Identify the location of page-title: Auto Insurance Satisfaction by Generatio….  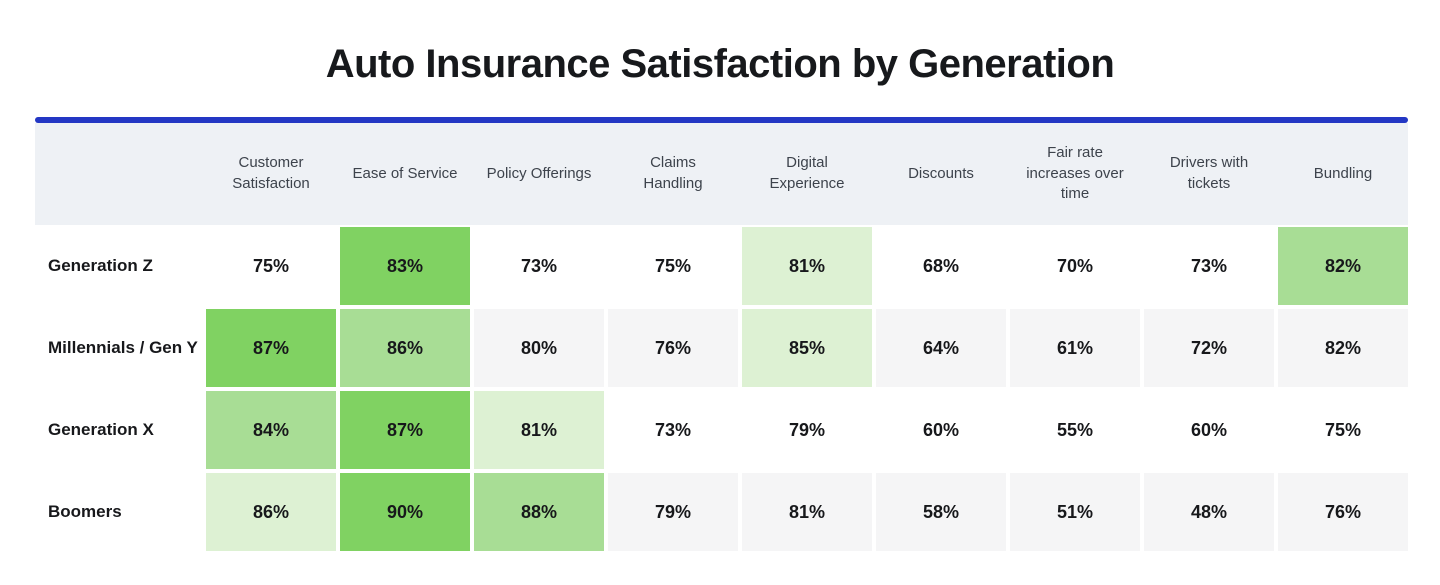
(720, 64).